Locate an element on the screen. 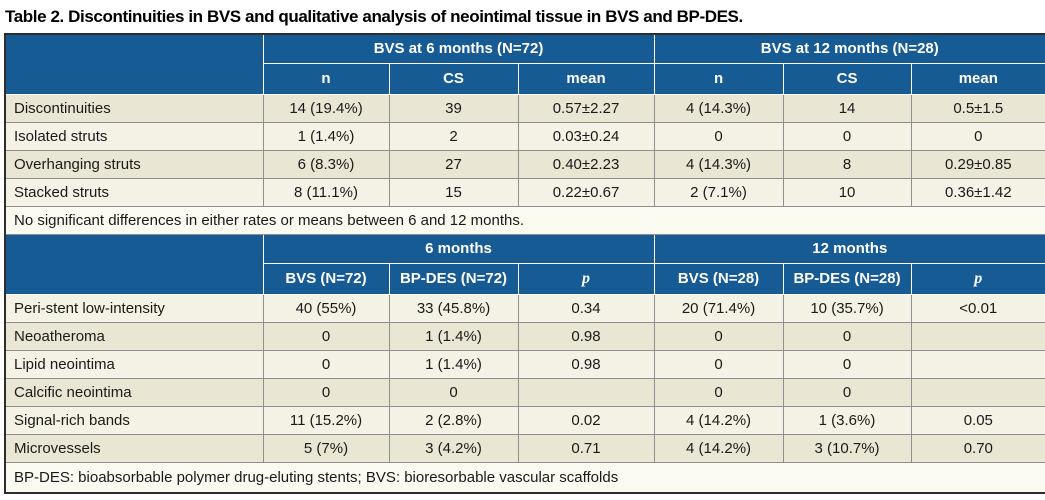 This screenshot has width=1045, height=500. row-label: Microvessels is located at coordinates (134, 448).